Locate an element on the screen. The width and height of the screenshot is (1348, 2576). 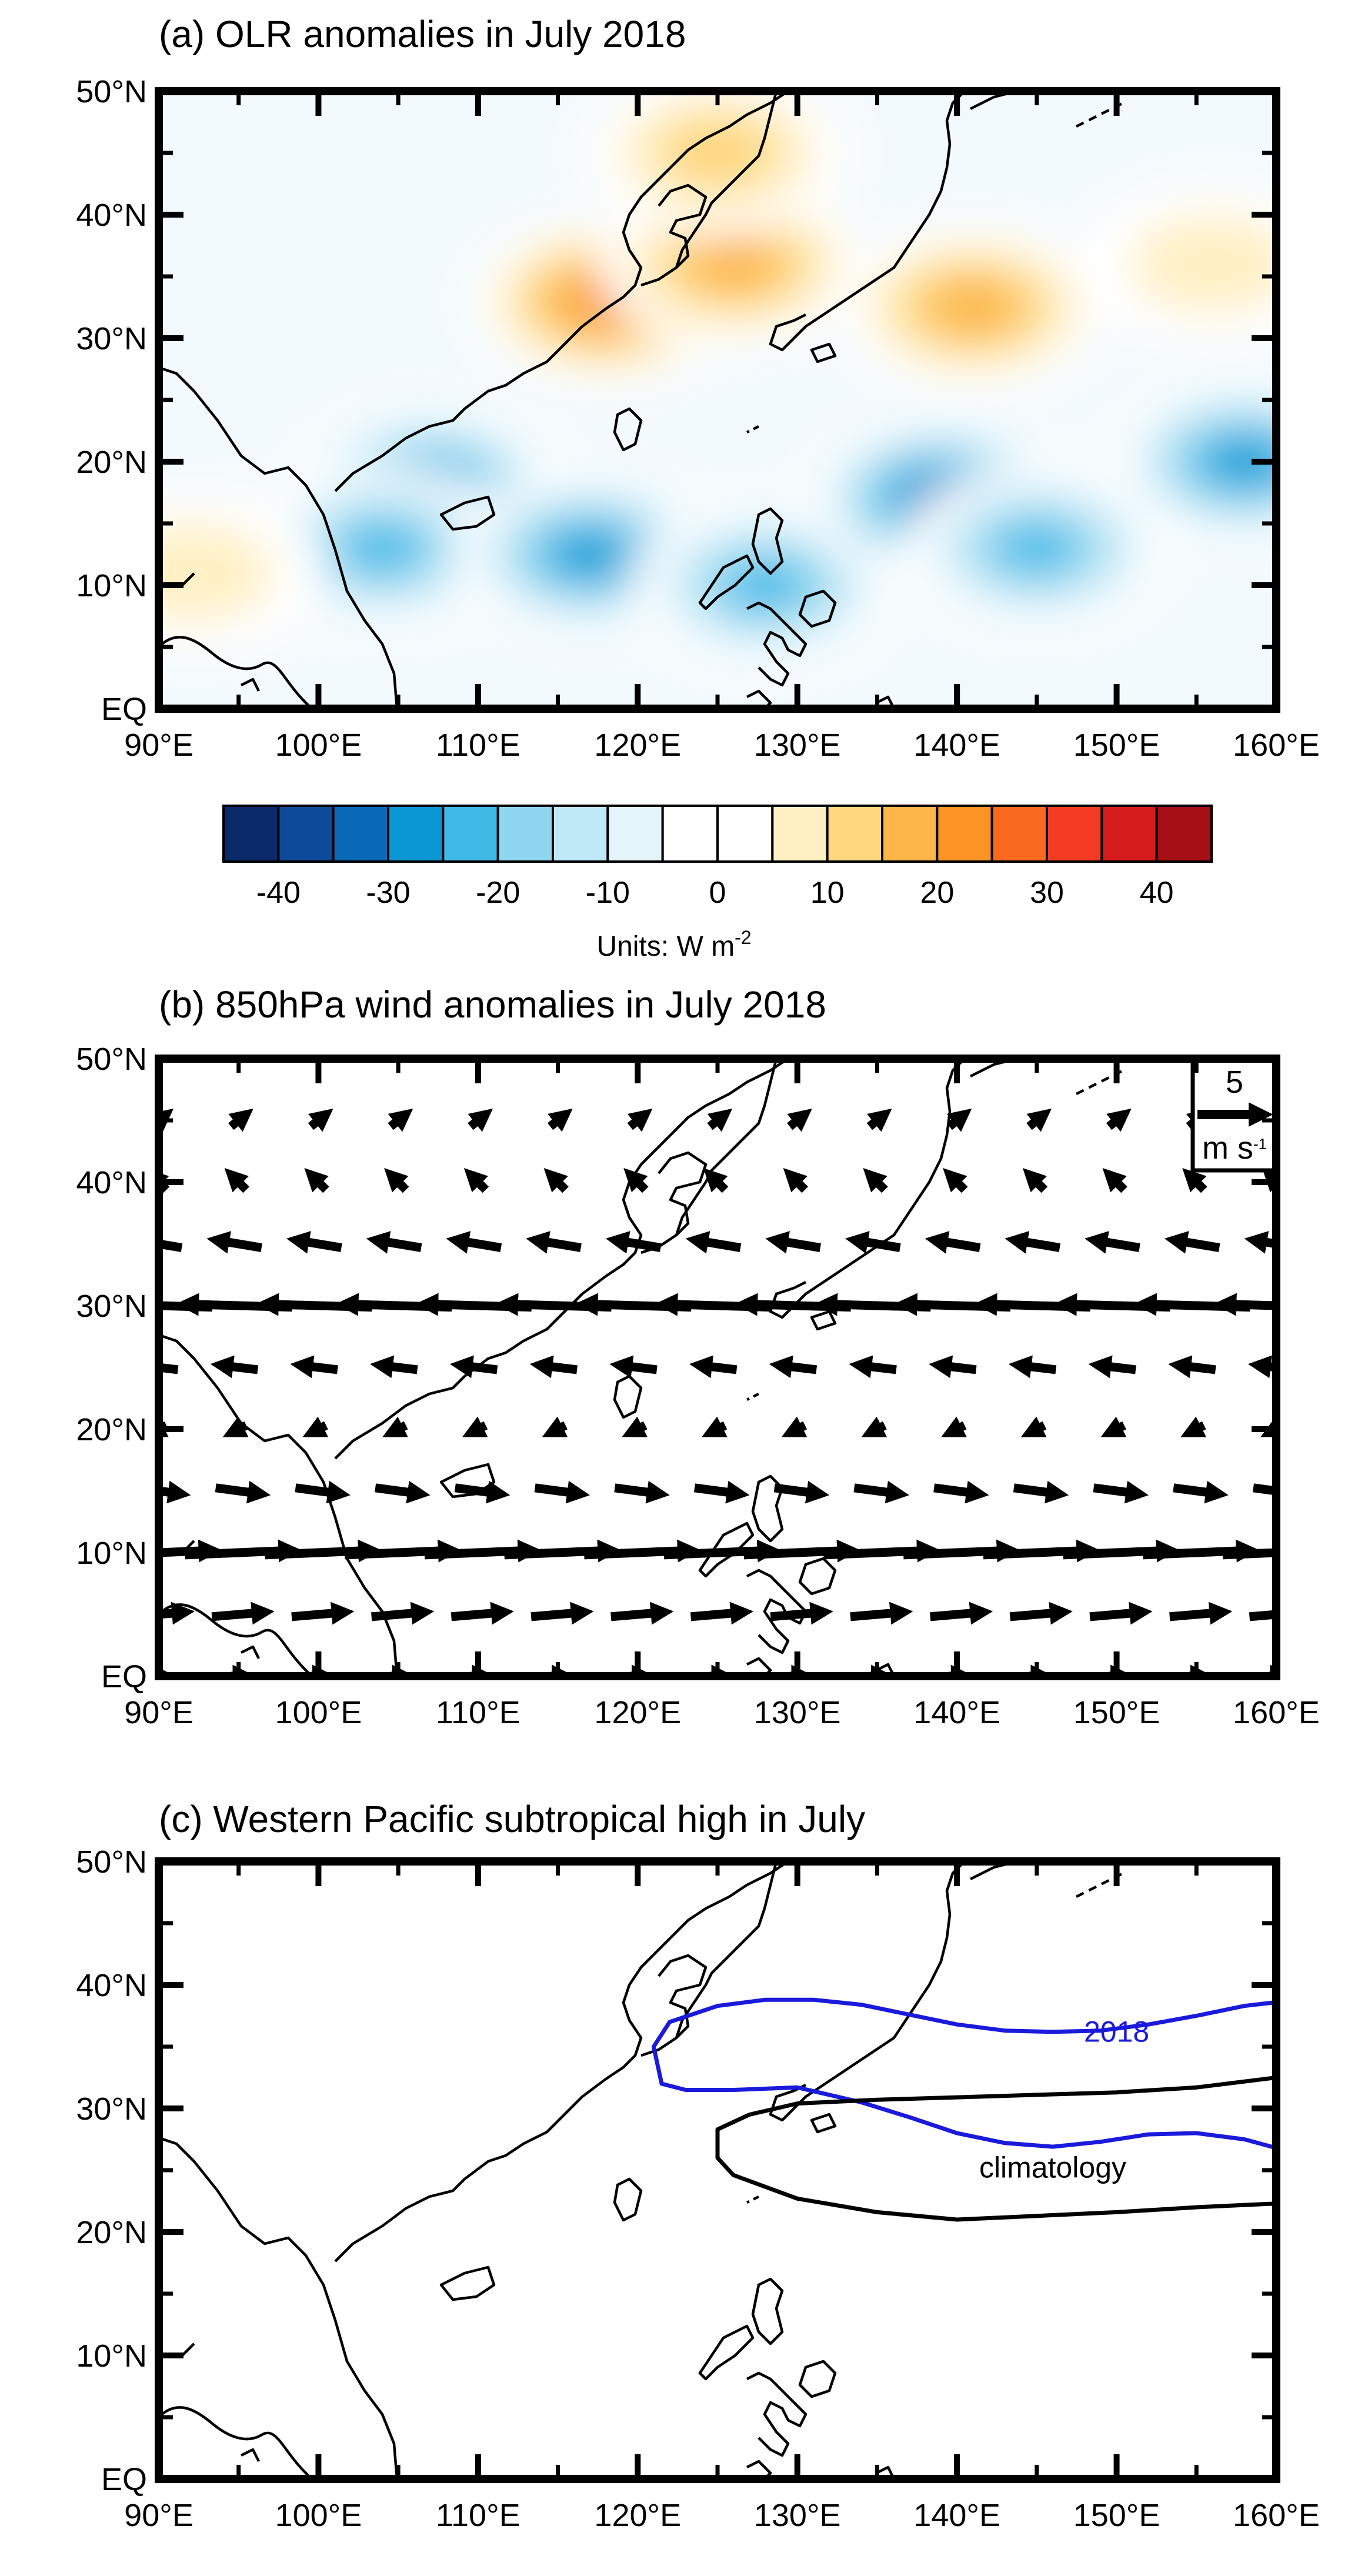
x-tick-label: 160°E is located at coordinates (1276, 1712).